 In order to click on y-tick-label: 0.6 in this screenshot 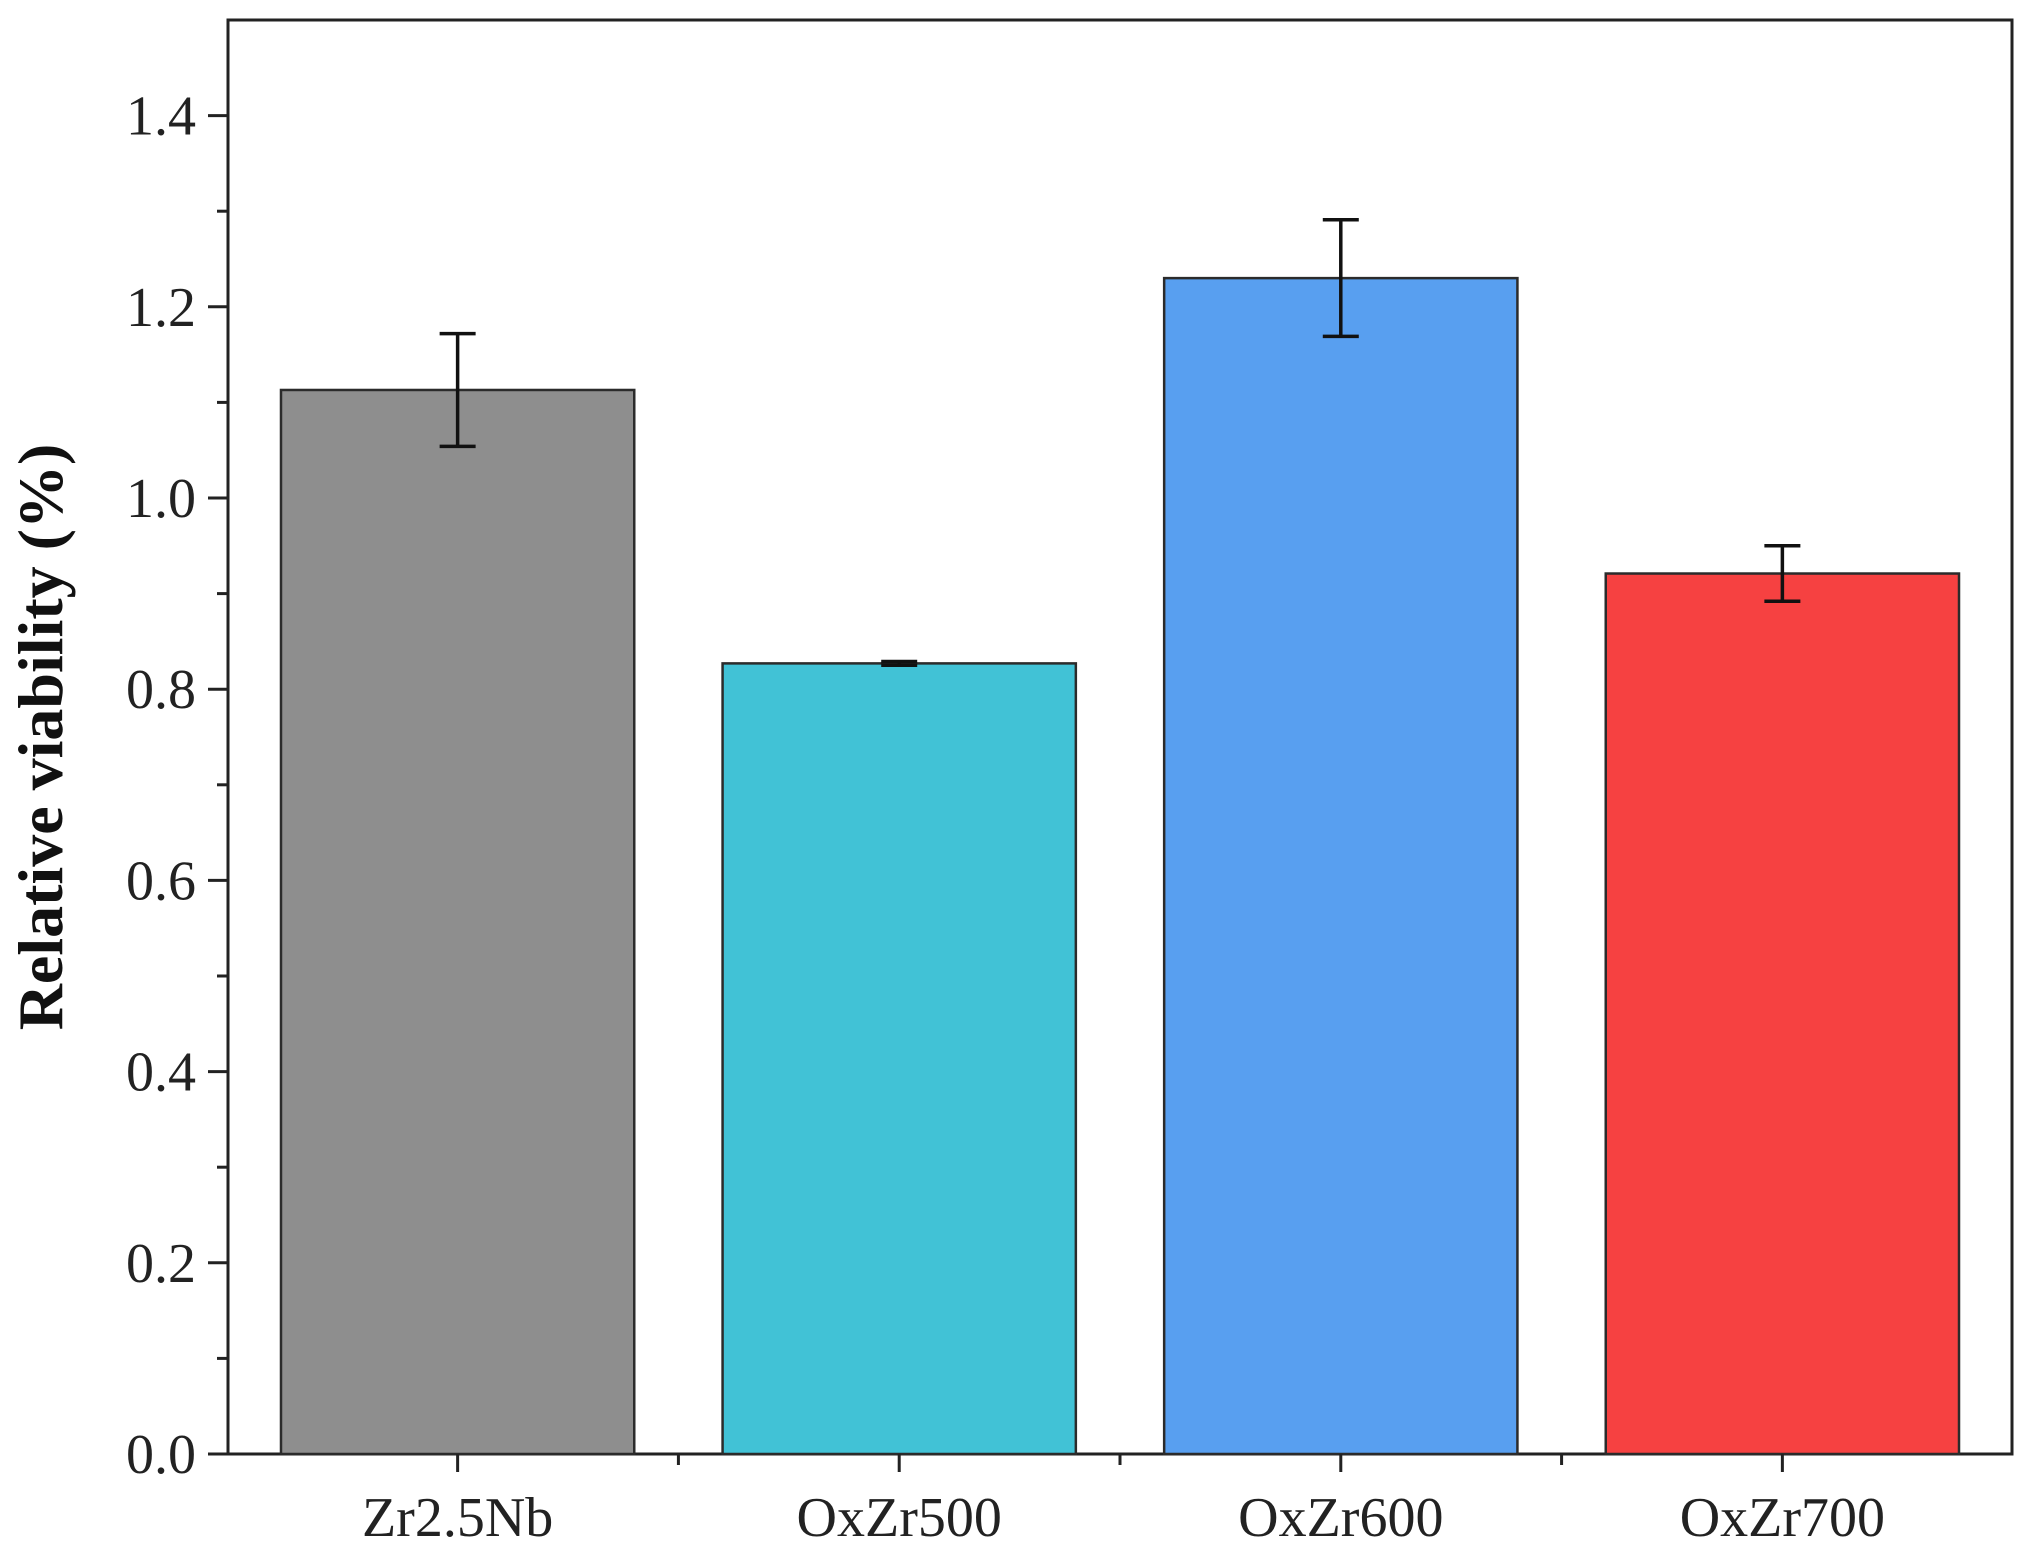, I will do `click(161, 881)`.